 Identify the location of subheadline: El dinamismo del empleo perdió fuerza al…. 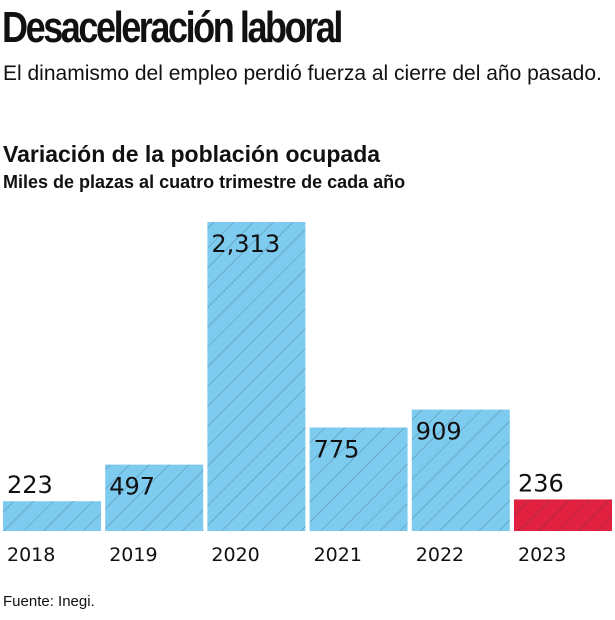
(302, 73).